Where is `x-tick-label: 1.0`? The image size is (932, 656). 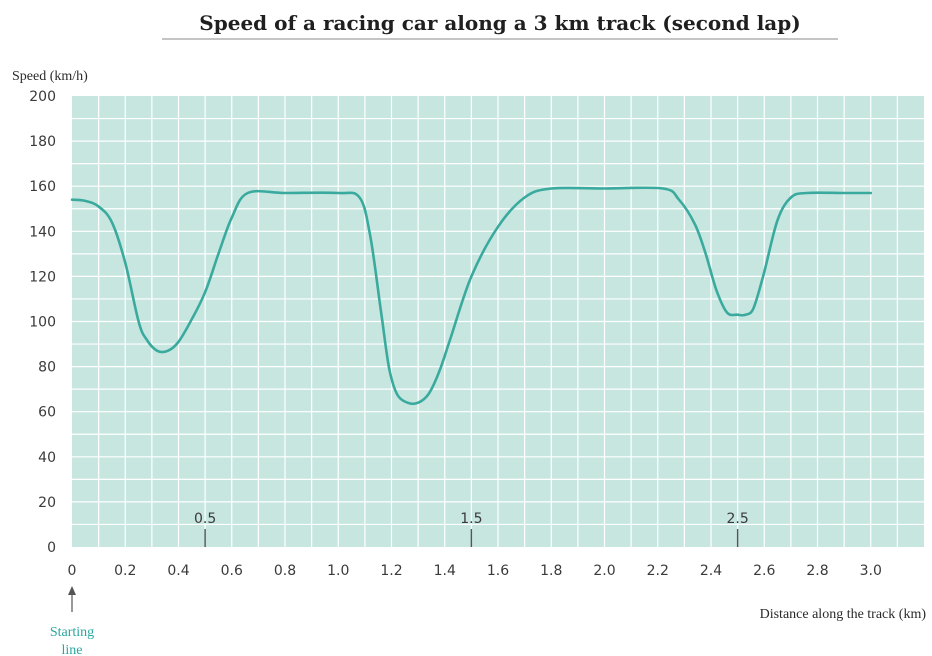
x-tick-label: 1.0 is located at coordinates (338, 571).